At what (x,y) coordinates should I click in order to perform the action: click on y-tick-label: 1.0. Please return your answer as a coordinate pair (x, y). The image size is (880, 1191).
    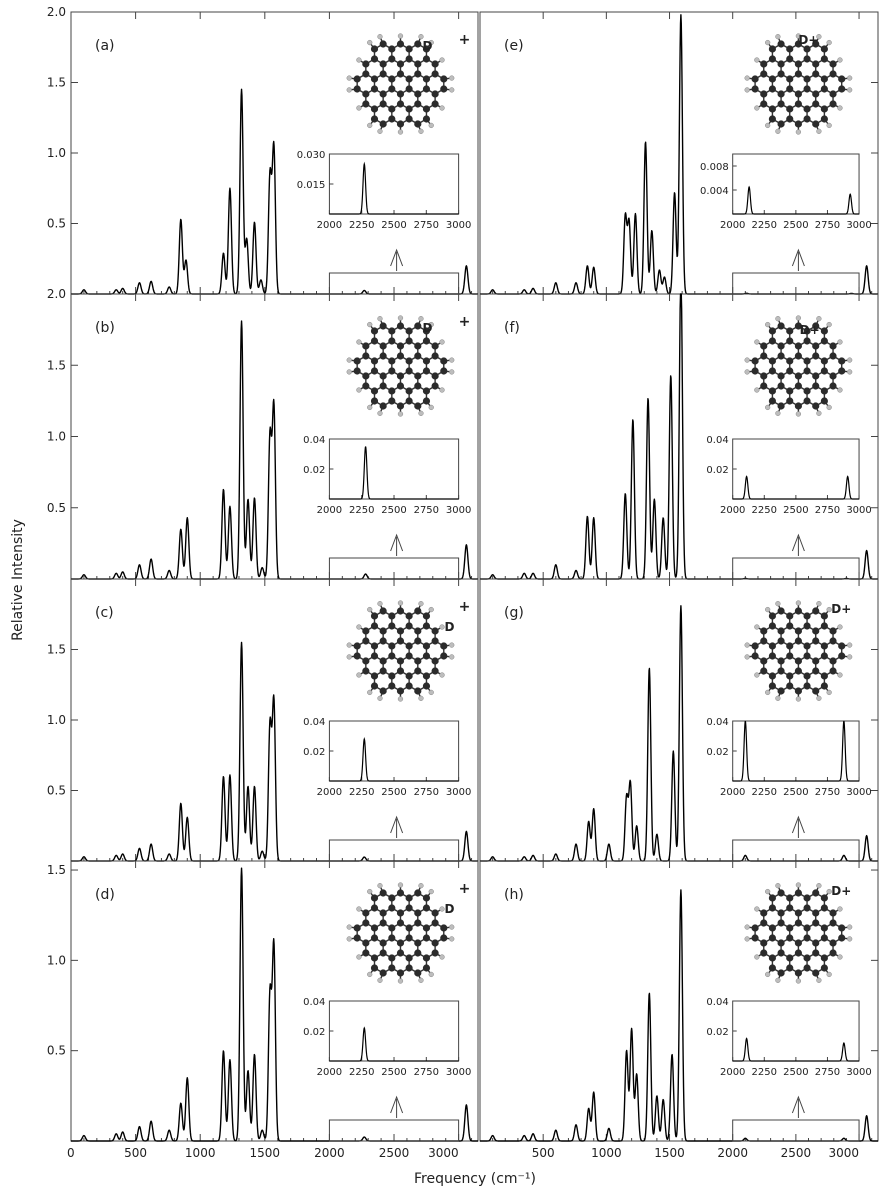
    Looking at the image, I should click on (56, 960).